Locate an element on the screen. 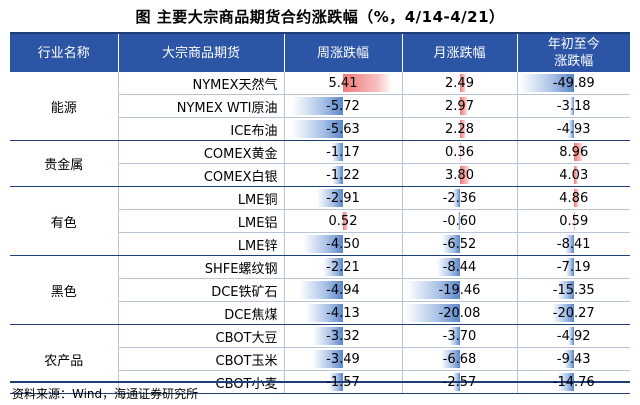 This screenshot has width=640, height=405. ytd-change-value: -9.43 is located at coordinates (573, 359).